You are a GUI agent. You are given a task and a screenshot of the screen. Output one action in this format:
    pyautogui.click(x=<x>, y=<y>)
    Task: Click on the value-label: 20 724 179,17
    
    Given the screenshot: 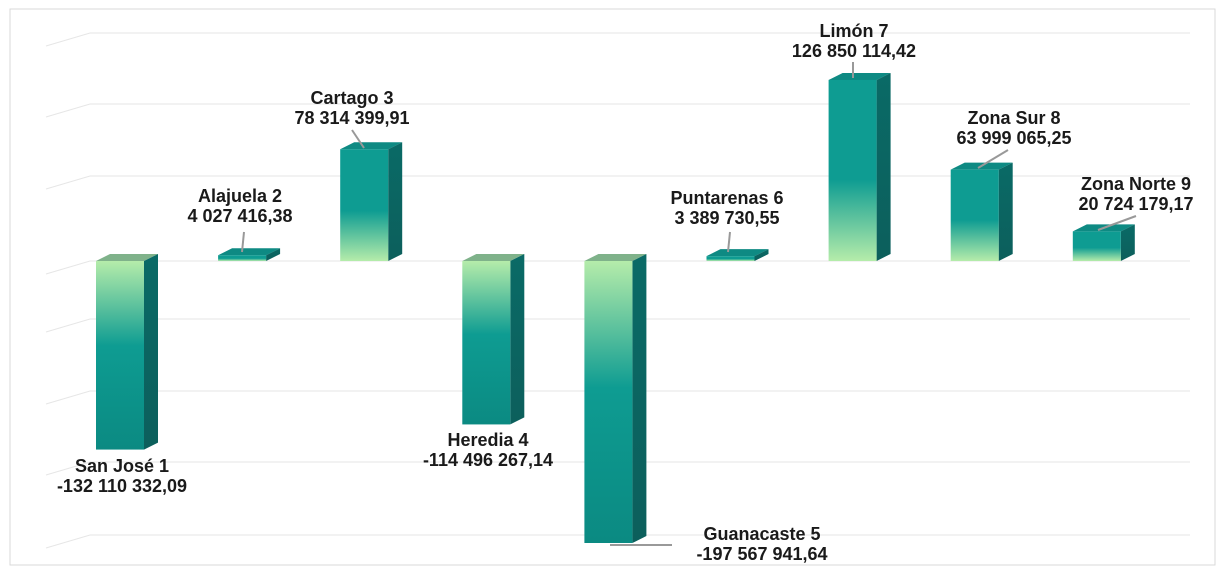 What is the action you would take?
    pyautogui.click(x=1135, y=204)
    